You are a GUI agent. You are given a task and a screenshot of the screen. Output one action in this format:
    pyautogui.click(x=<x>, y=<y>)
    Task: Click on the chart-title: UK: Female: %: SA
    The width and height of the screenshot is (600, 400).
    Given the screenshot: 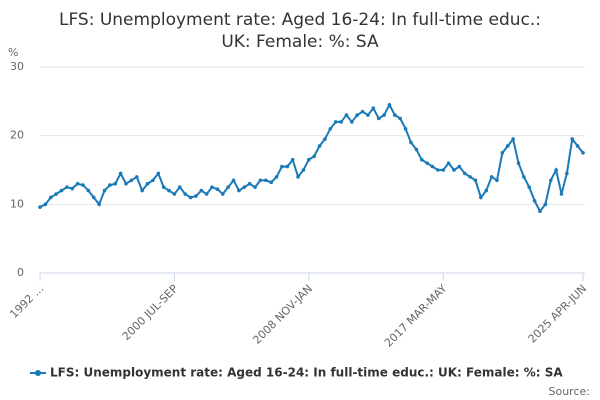 What is the action you would take?
    pyautogui.click(x=300, y=42)
    